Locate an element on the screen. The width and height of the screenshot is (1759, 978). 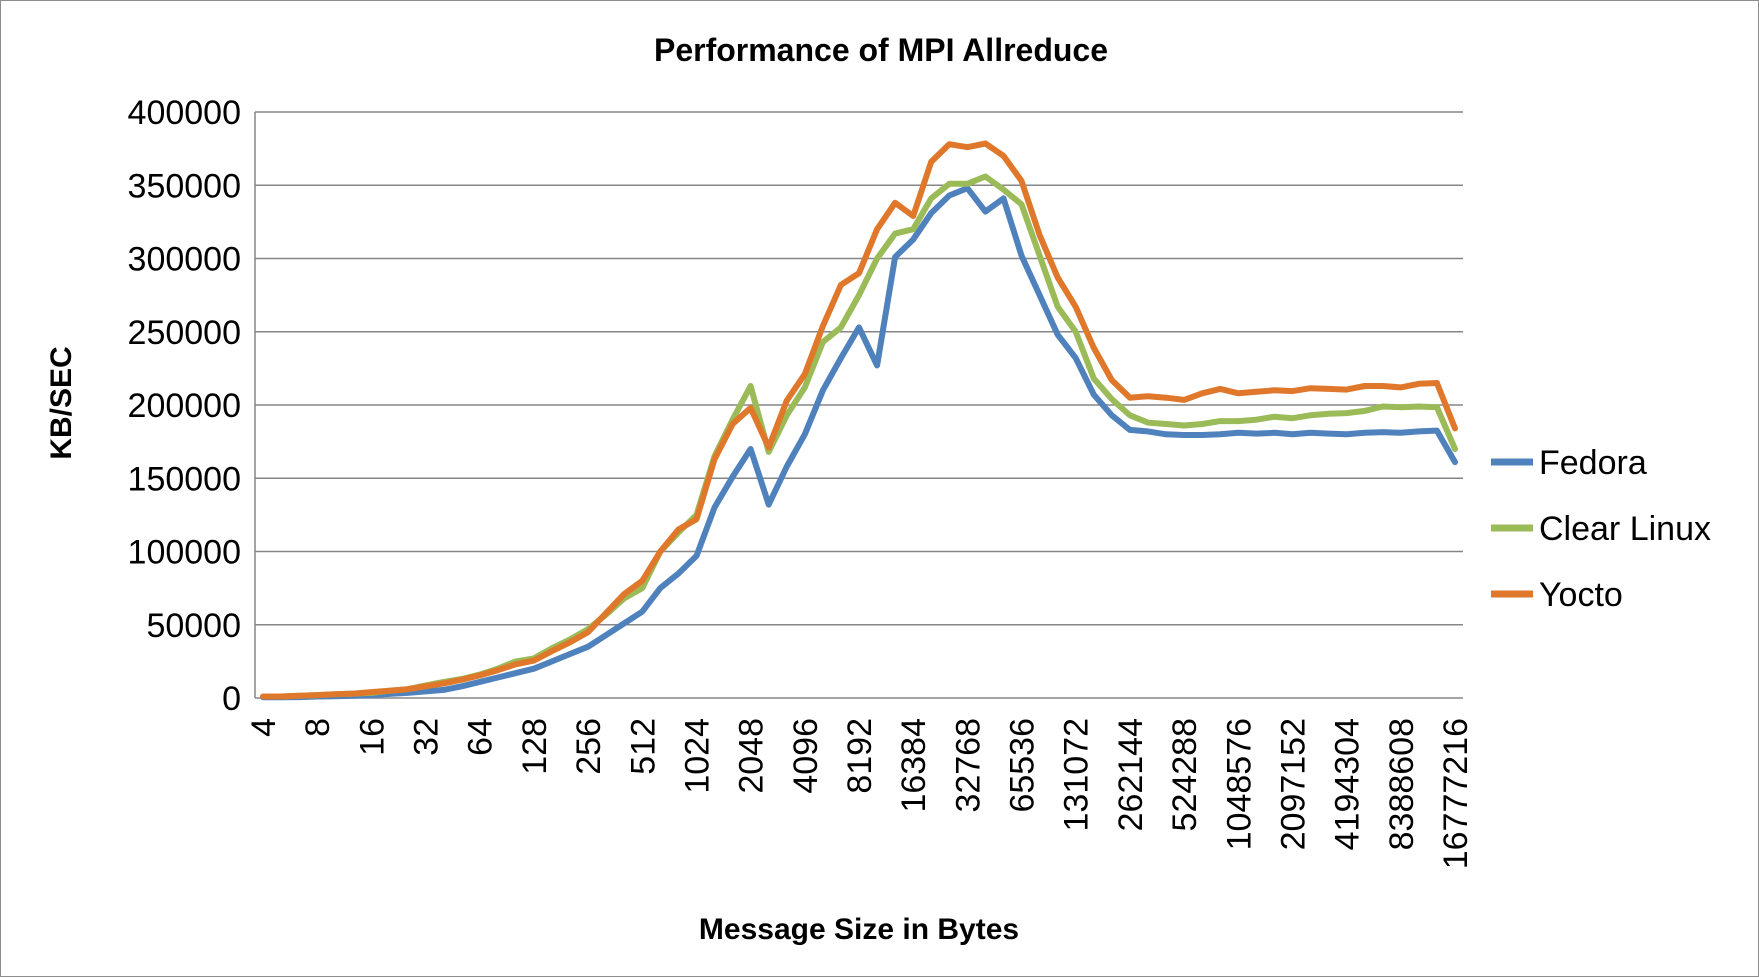
y-tick-label: 300000 is located at coordinates (184, 260).